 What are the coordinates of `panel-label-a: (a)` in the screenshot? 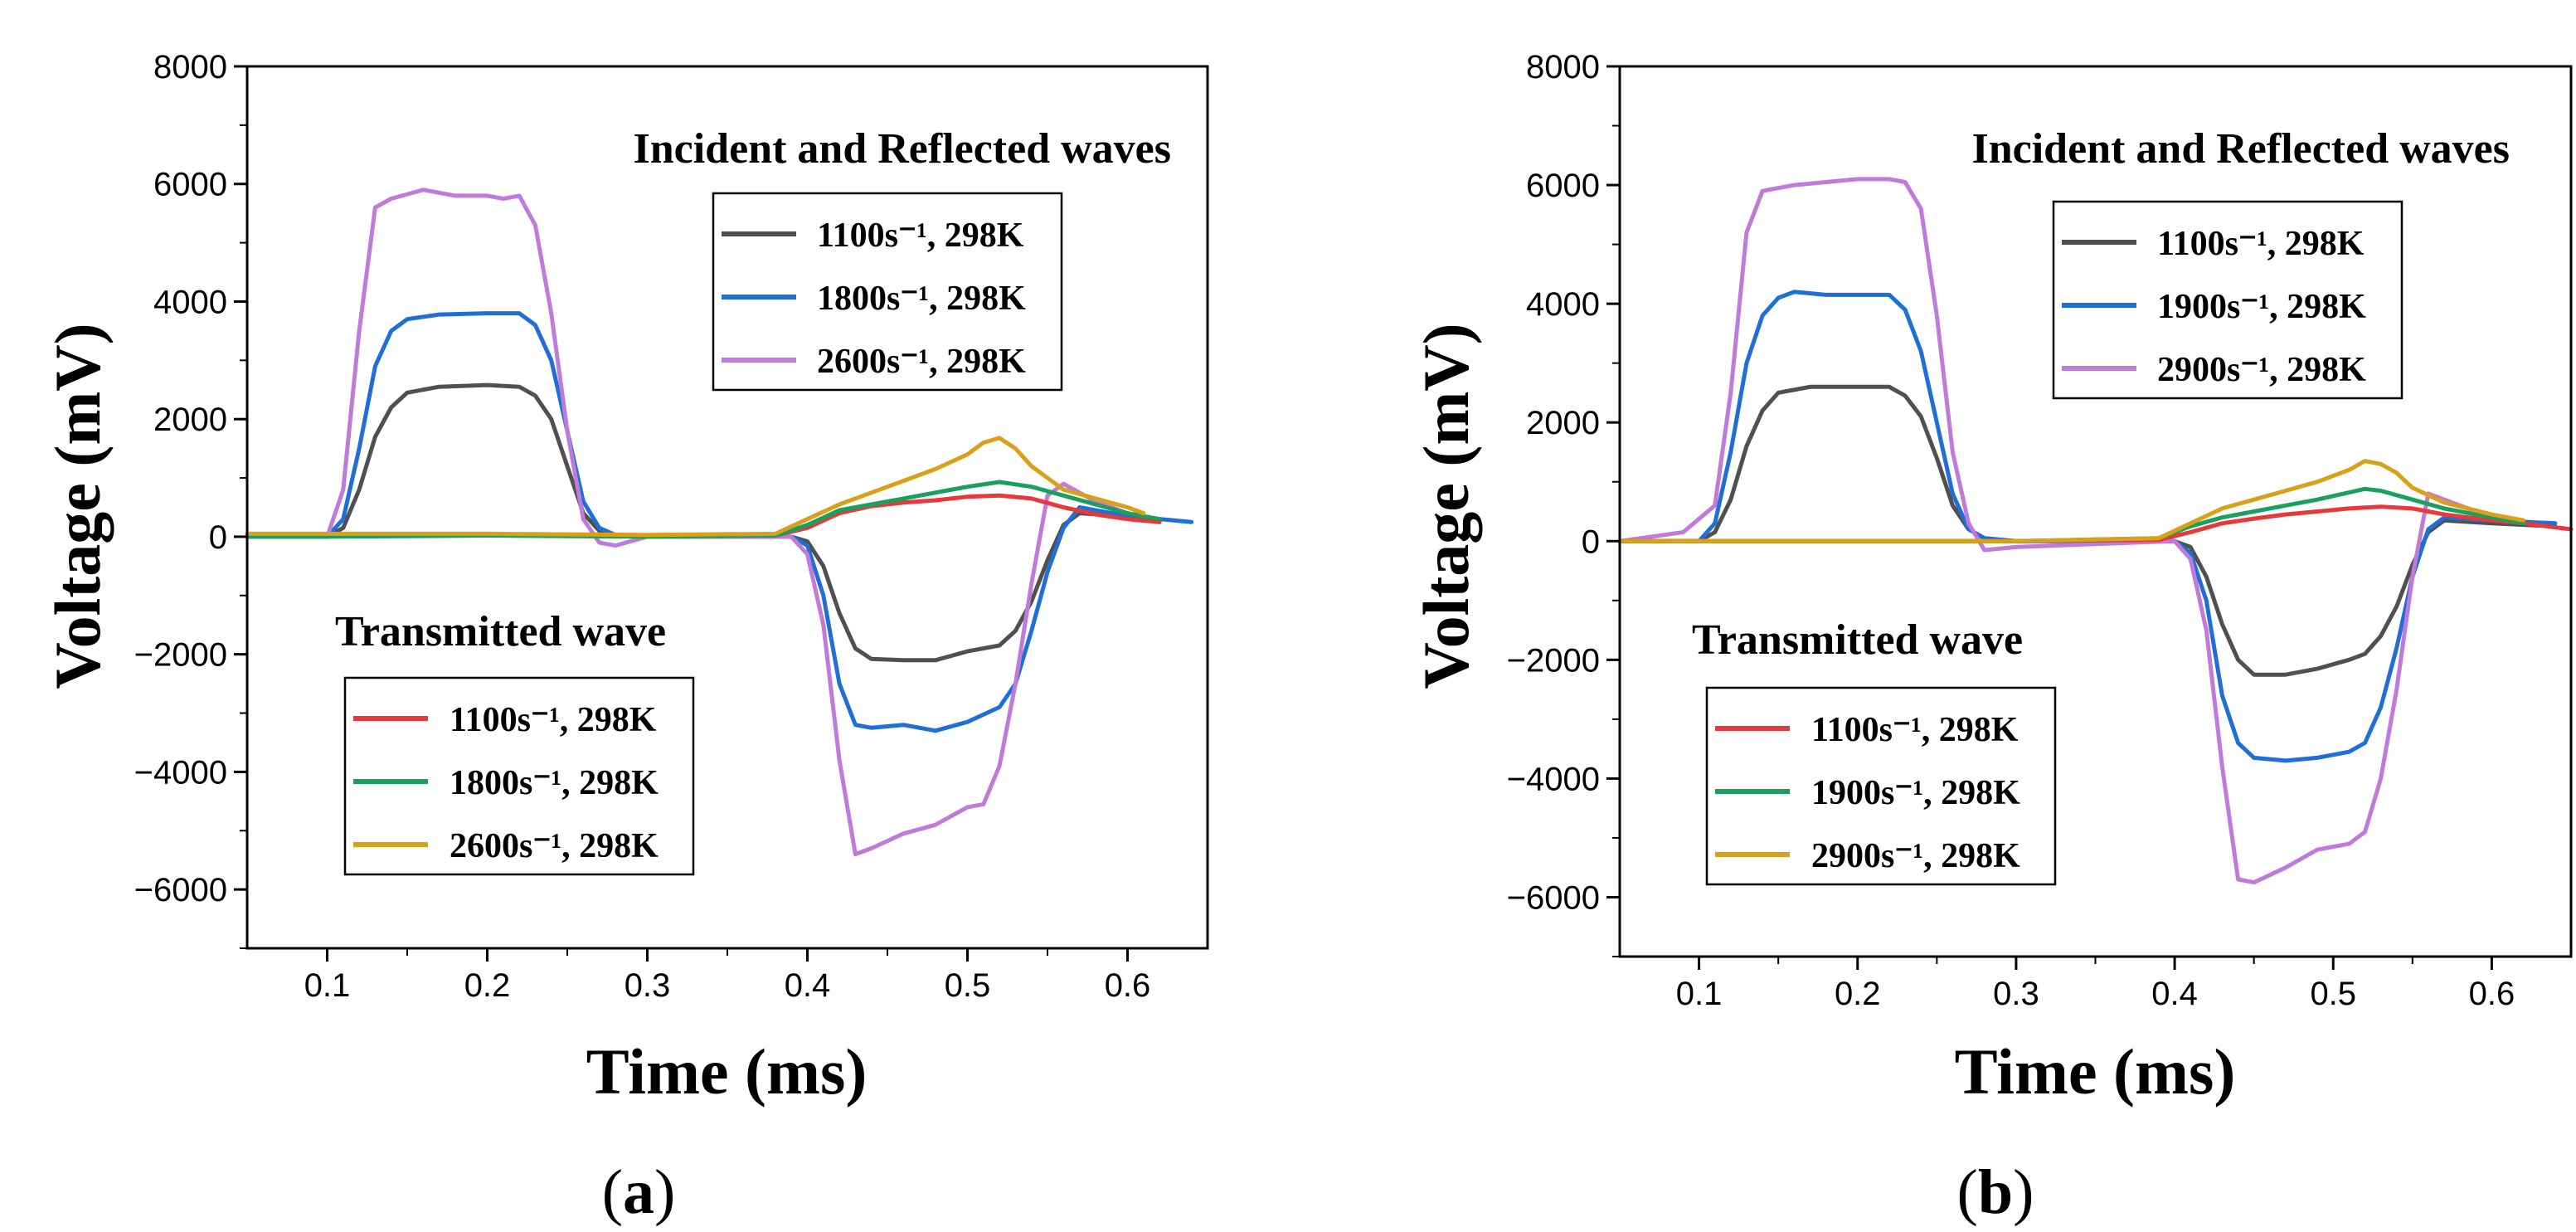 It's located at (639, 1192).